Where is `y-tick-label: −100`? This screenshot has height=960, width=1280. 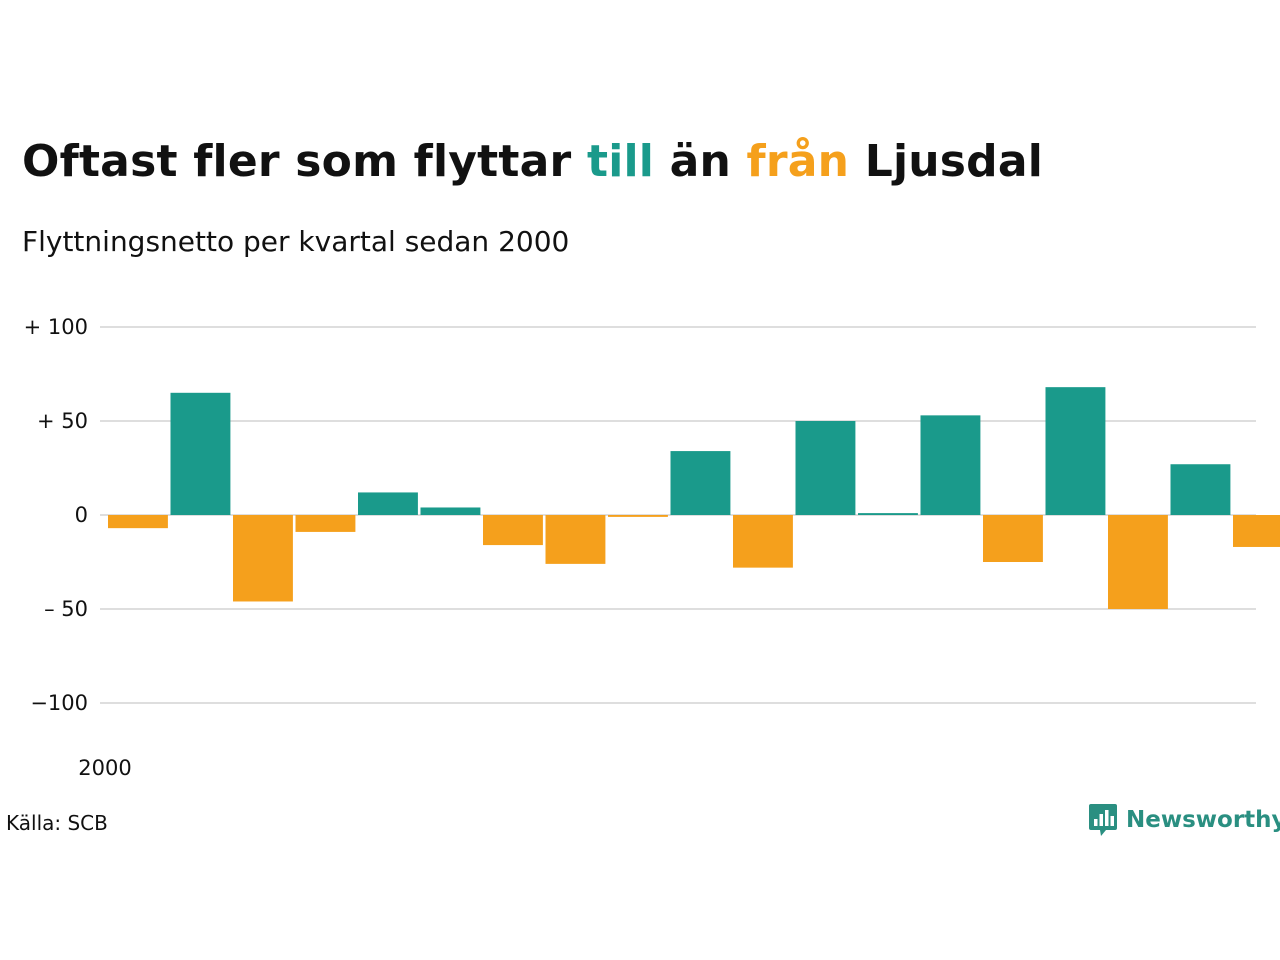 y-tick-label: −100 is located at coordinates (59, 703).